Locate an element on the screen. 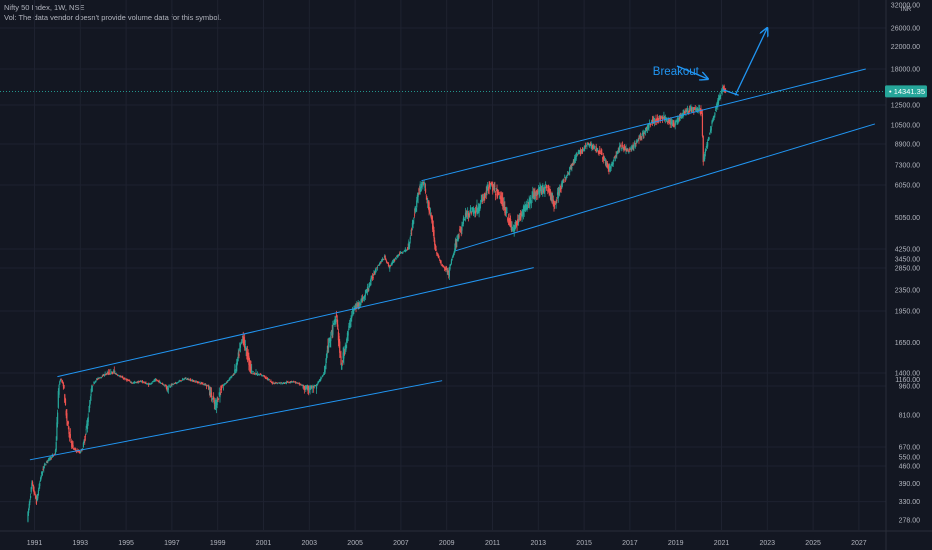  breakout-arrow-up-line is located at coordinates (750, 62).